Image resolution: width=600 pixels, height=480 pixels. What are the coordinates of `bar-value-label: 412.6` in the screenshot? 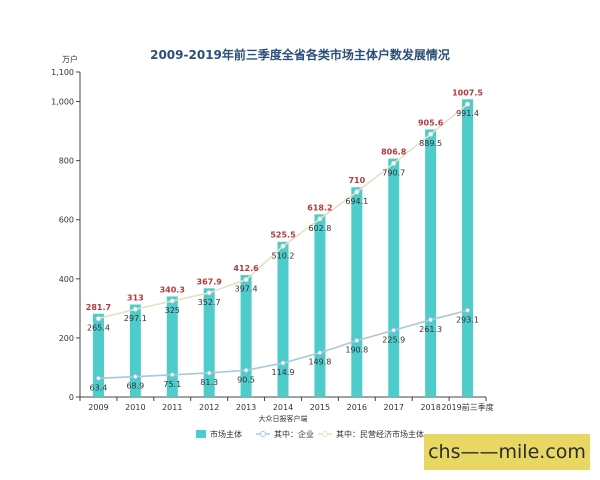 It's located at (246, 268).